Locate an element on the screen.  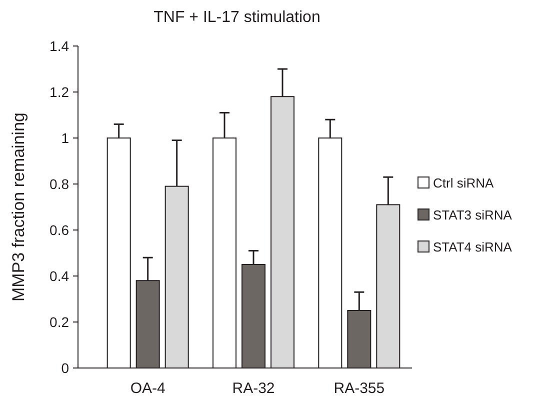
legend-label: Ctrl siRNA is located at coordinates (463, 183).